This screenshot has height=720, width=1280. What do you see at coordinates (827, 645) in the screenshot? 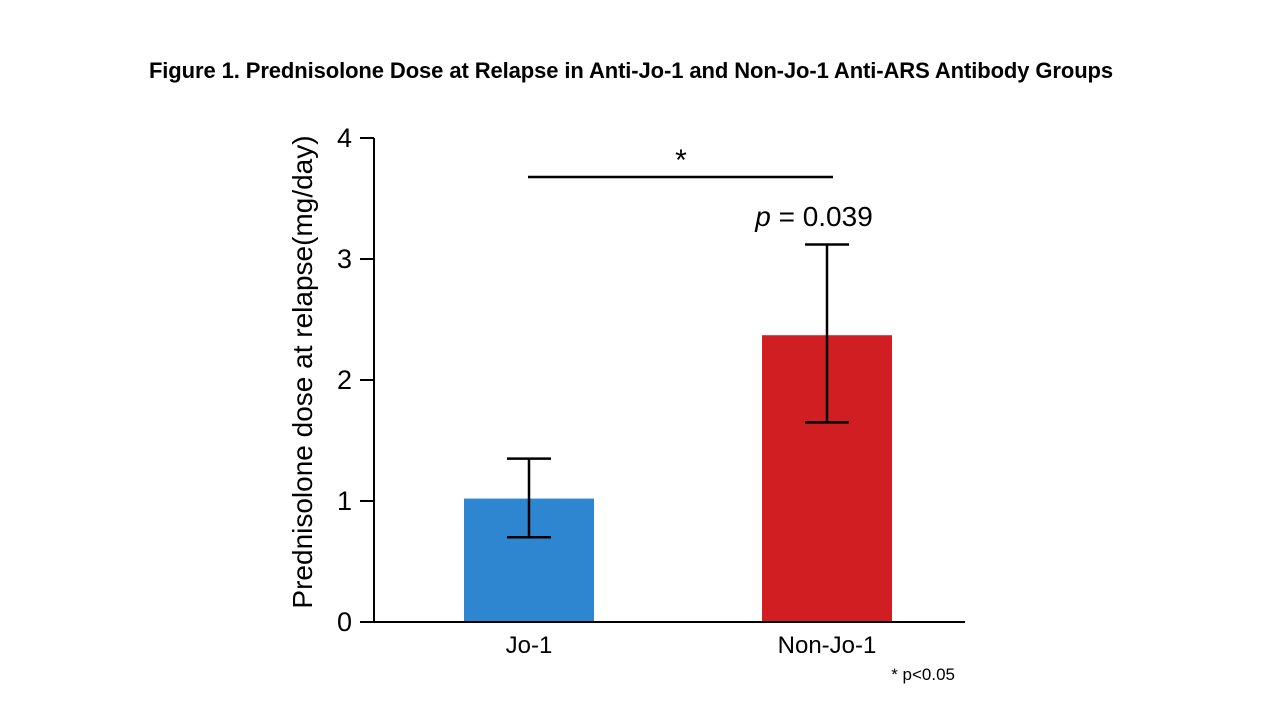
I see `x-category-label-non-jo-1: Non-Jo-1` at bounding box center [827, 645].